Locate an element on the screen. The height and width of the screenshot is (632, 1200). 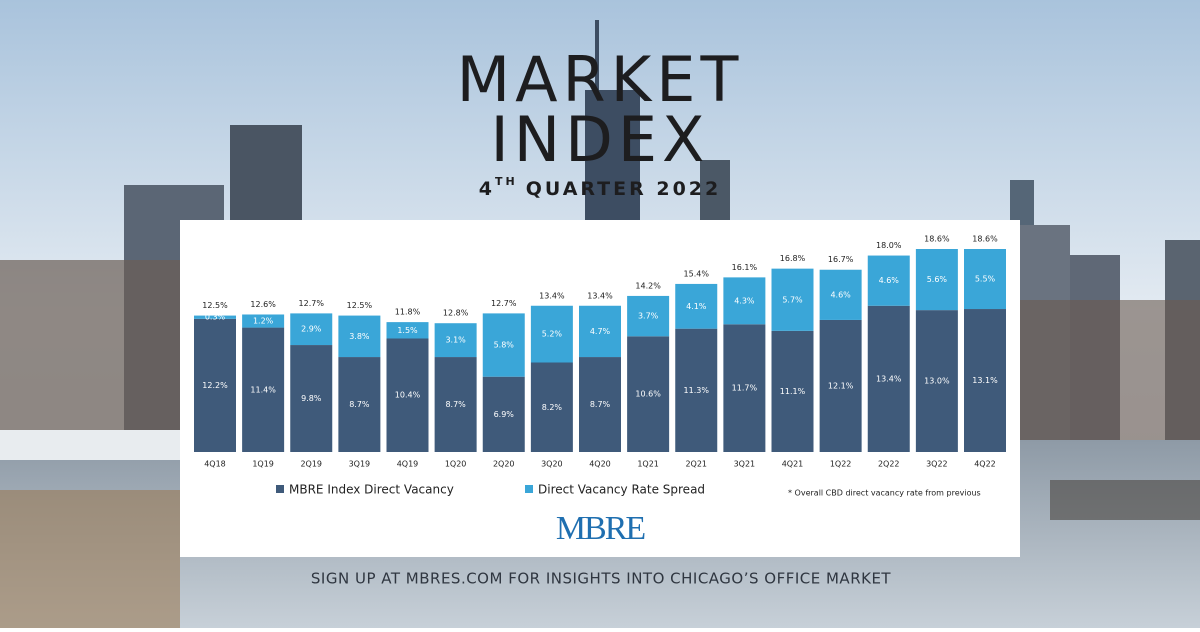
data-label: 10.6% is located at coordinates (648, 394).